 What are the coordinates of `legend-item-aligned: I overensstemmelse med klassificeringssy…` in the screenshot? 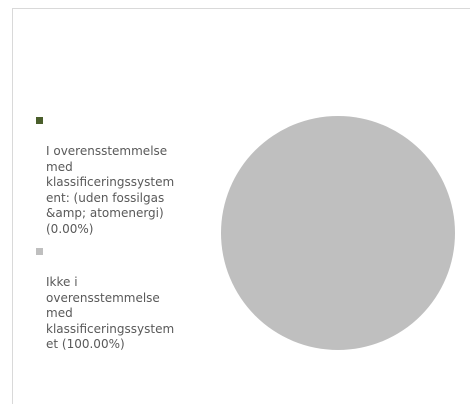 It's located at (118, 175).